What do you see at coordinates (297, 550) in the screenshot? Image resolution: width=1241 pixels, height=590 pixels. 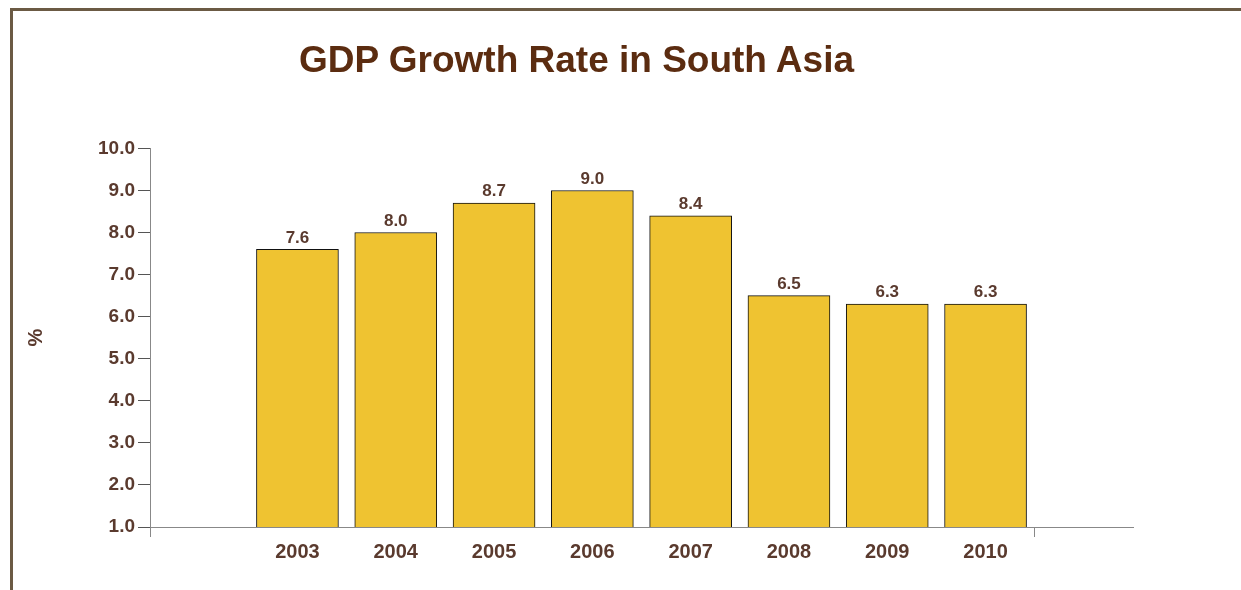 I see `x-tick-label: 2003` at bounding box center [297, 550].